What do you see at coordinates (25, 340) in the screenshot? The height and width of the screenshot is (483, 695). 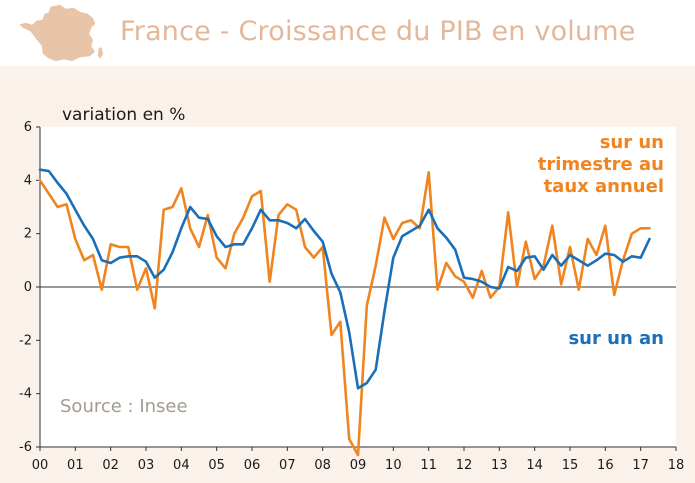 I see `y-tick-label: -2` at bounding box center [25, 340].